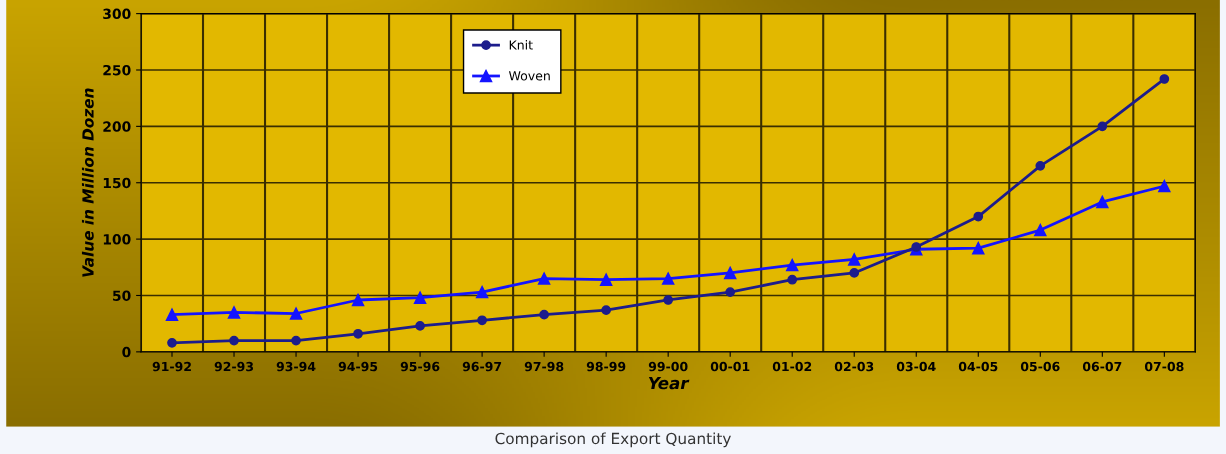 The width and height of the screenshot is (1226, 454). I want to click on x-tick-label: 99-00, so click(668, 366).